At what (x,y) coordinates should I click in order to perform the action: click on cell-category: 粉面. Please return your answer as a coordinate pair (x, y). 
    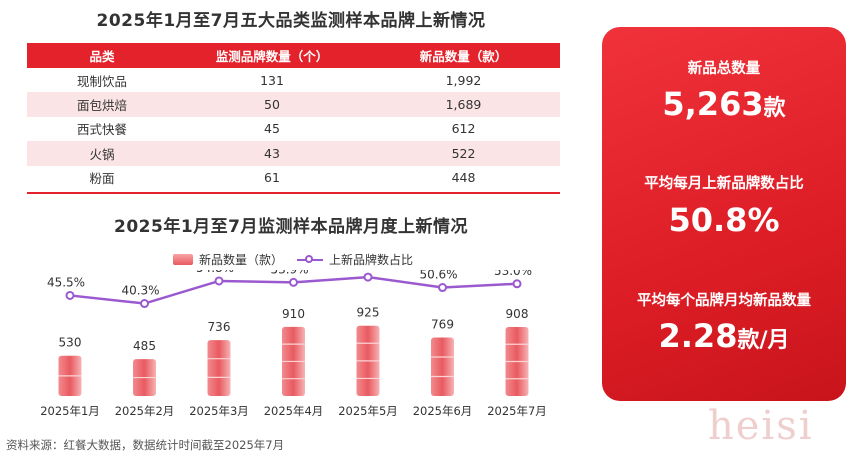
    Looking at the image, I should click on (102, 179).